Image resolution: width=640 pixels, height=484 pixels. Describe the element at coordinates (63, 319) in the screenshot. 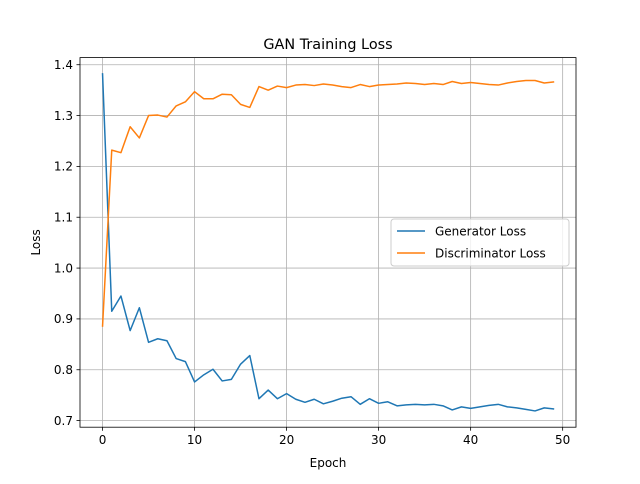

I see `y-tick-label: 0.9` at that location.